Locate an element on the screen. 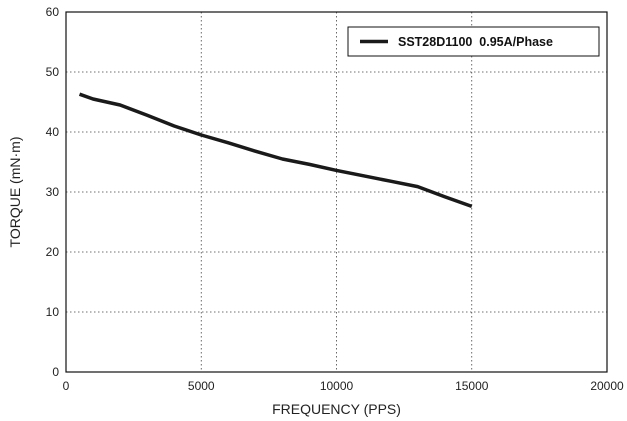  x-tick-label-1: 5000 is located at coordinates (201, 386).